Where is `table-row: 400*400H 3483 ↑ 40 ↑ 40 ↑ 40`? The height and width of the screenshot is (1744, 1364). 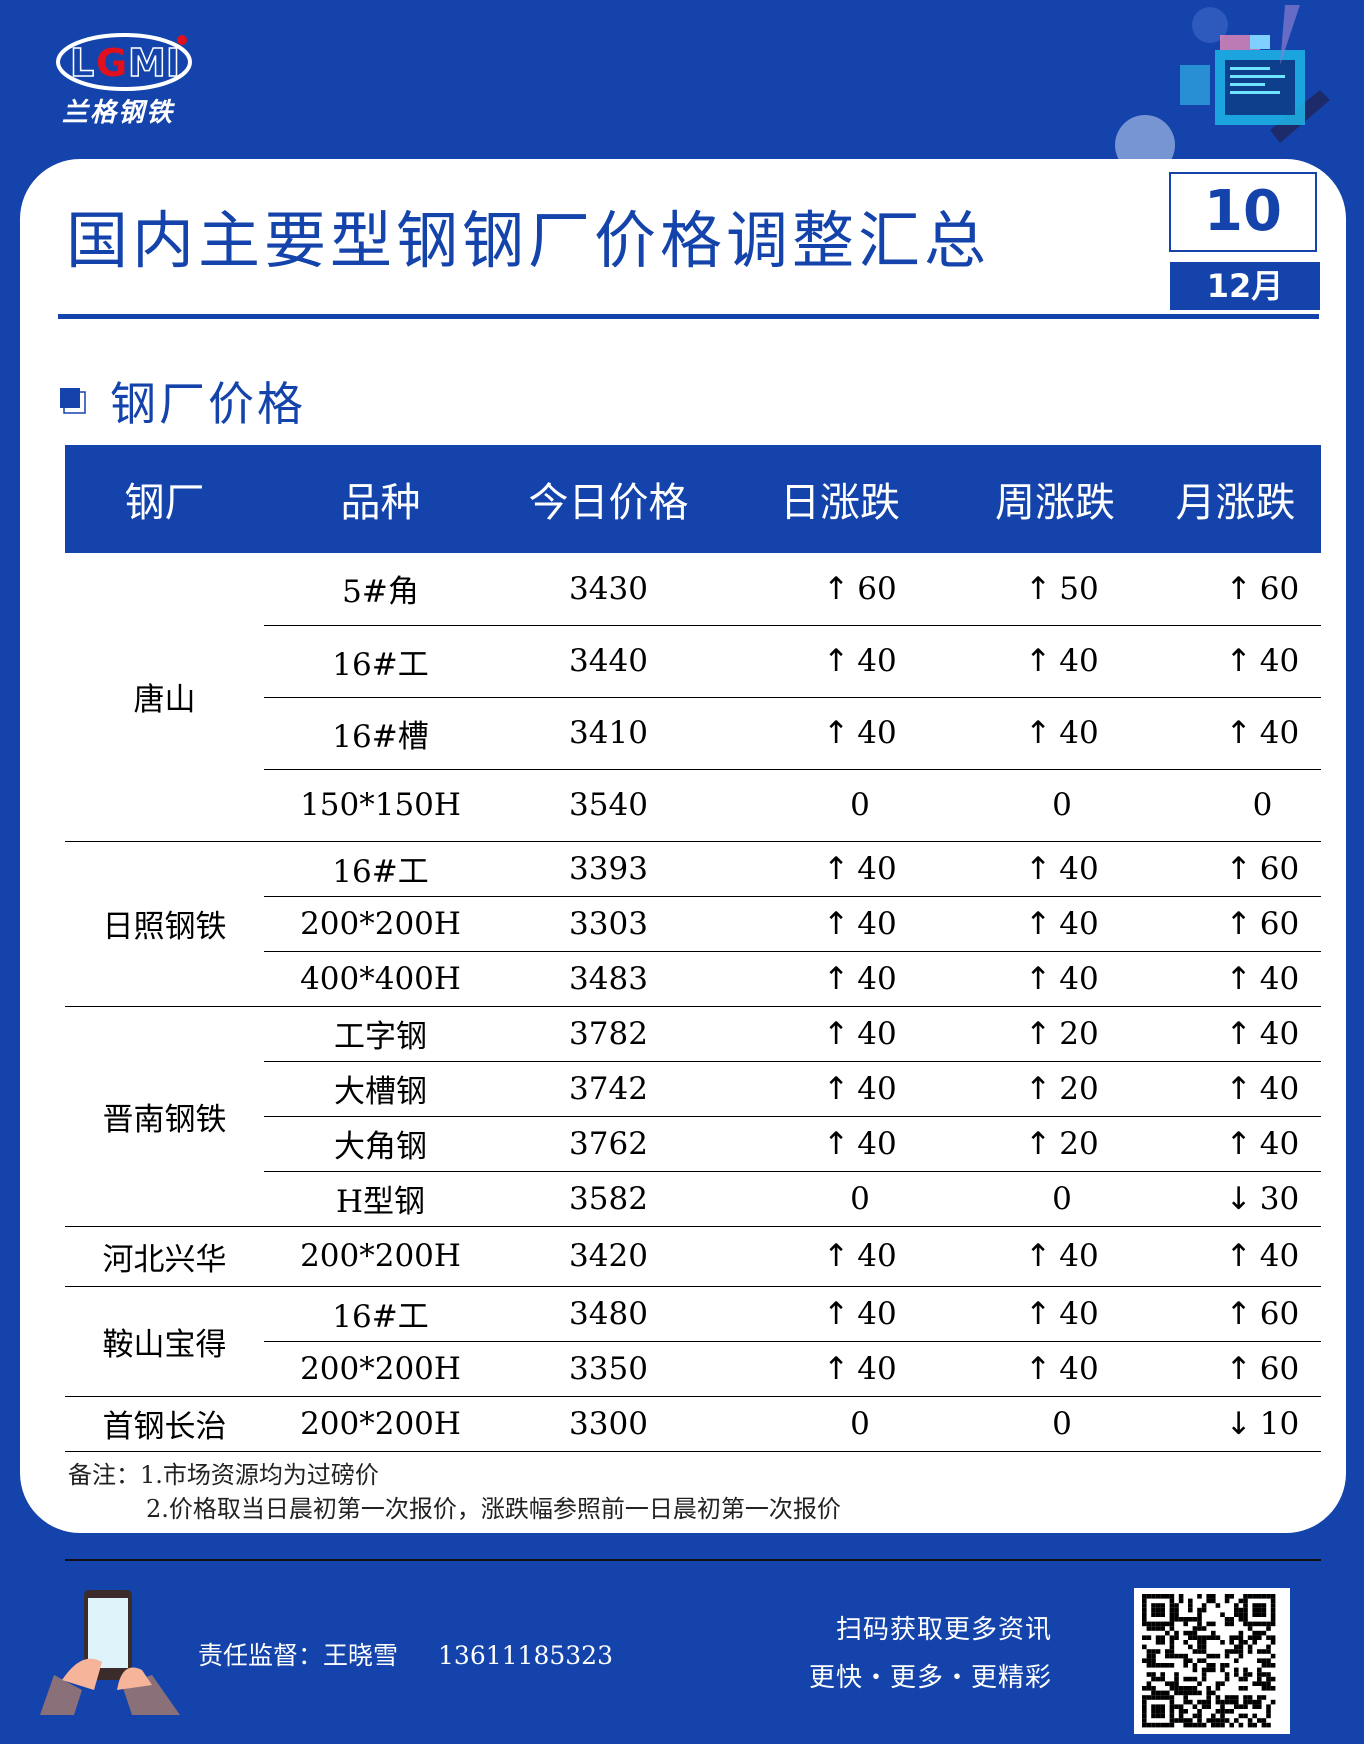
table-row: 400*400H 3483 ↑ 40 ↑ 40 ↑ 40 is located at coordinates (693, 979).